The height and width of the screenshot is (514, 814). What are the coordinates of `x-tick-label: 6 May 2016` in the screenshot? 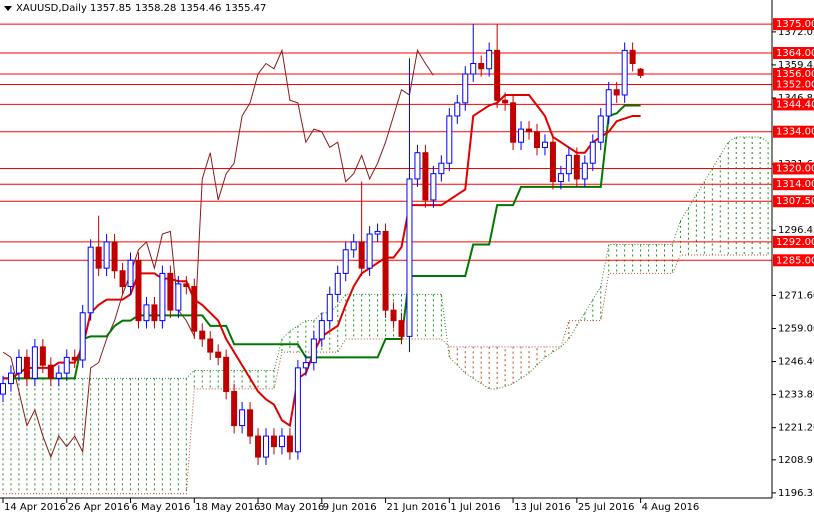 It's located at (161, 507).